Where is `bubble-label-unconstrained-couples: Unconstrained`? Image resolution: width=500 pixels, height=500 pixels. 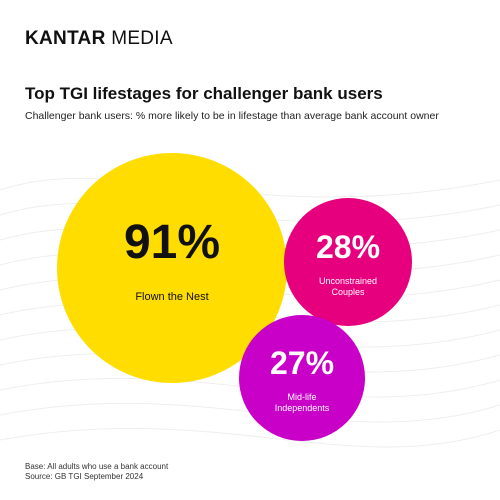 bubble-label-unconstrained-couples: Unconstrained is located at coordinates (348, 281).